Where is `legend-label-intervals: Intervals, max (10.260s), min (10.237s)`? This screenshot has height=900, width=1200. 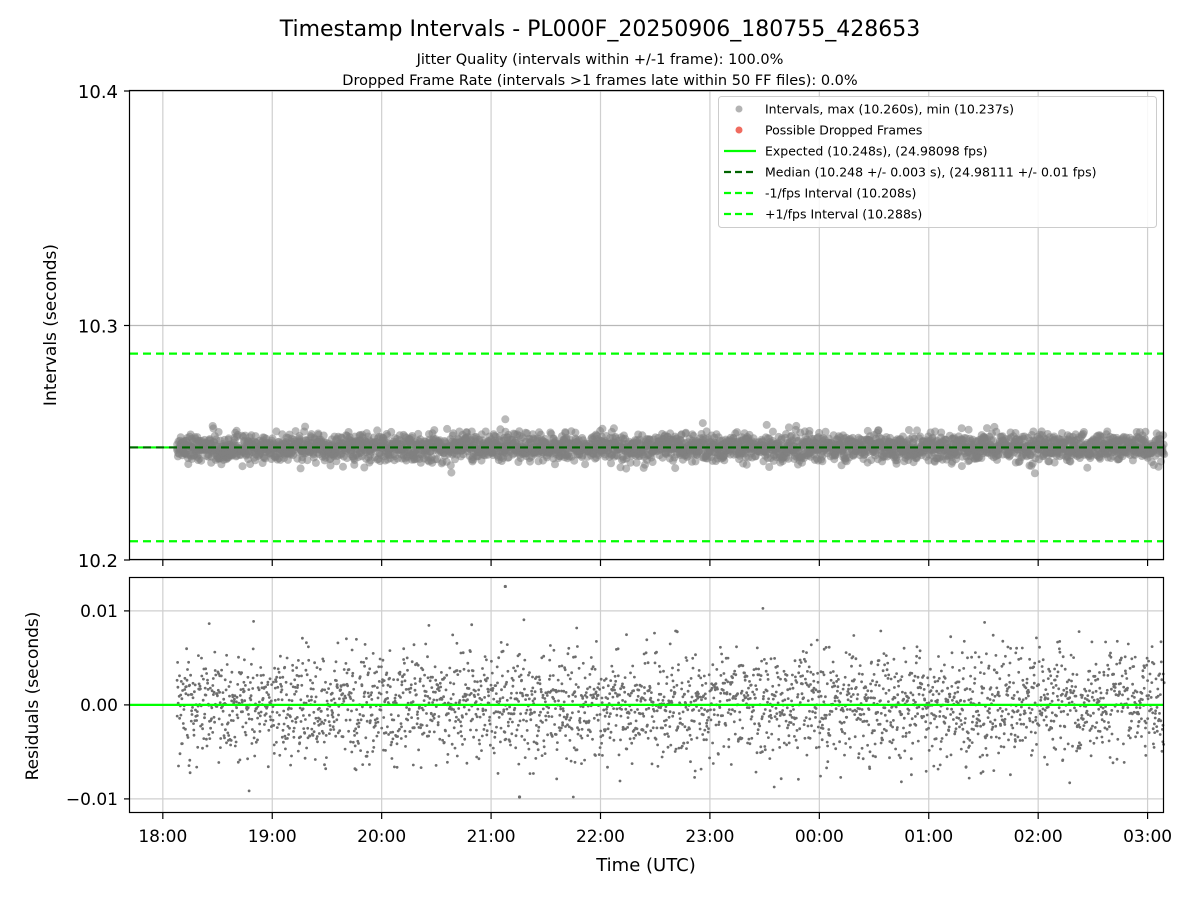
legend-label-intervals: Intervals, max (10.260s), min (10.237s) is located at coordinates (889, 109).